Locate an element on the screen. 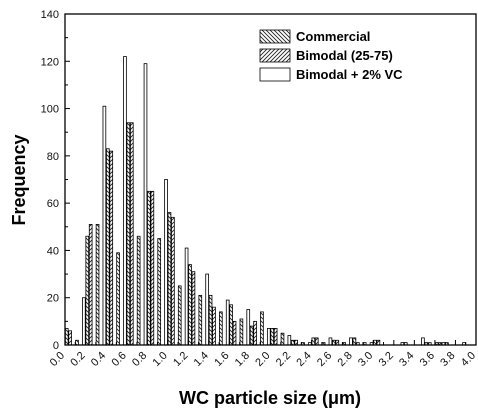 This screenshot has height=411, width=478. x-tick-label: 0.8 is located at coordinates (139, 359).